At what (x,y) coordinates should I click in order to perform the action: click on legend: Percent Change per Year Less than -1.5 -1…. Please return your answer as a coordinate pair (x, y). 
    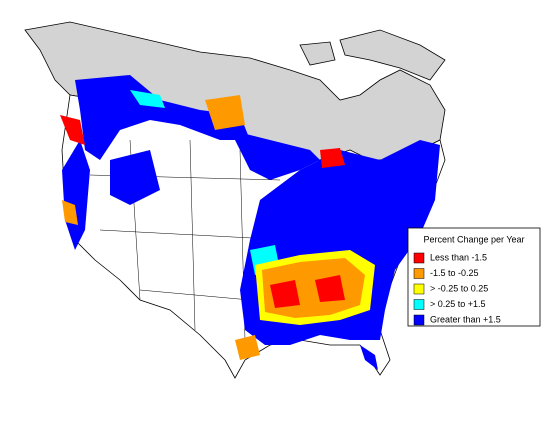
    Looking at the image, I should click on (474, 277).